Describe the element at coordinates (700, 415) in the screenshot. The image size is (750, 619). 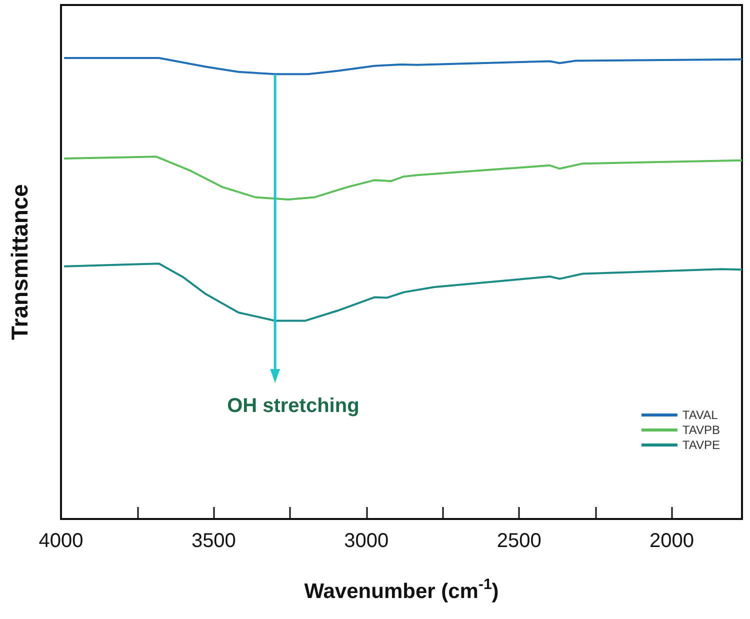
I see `legend-label: TAVAL` at that location.